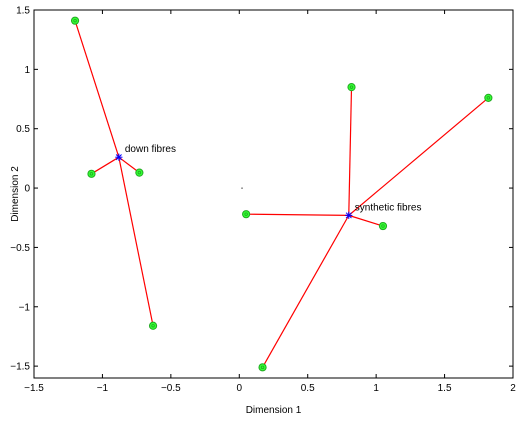  Describe the element at coordinates (308, 388) in the screenshot. I see `x-tick-label: 0.5` at that location.